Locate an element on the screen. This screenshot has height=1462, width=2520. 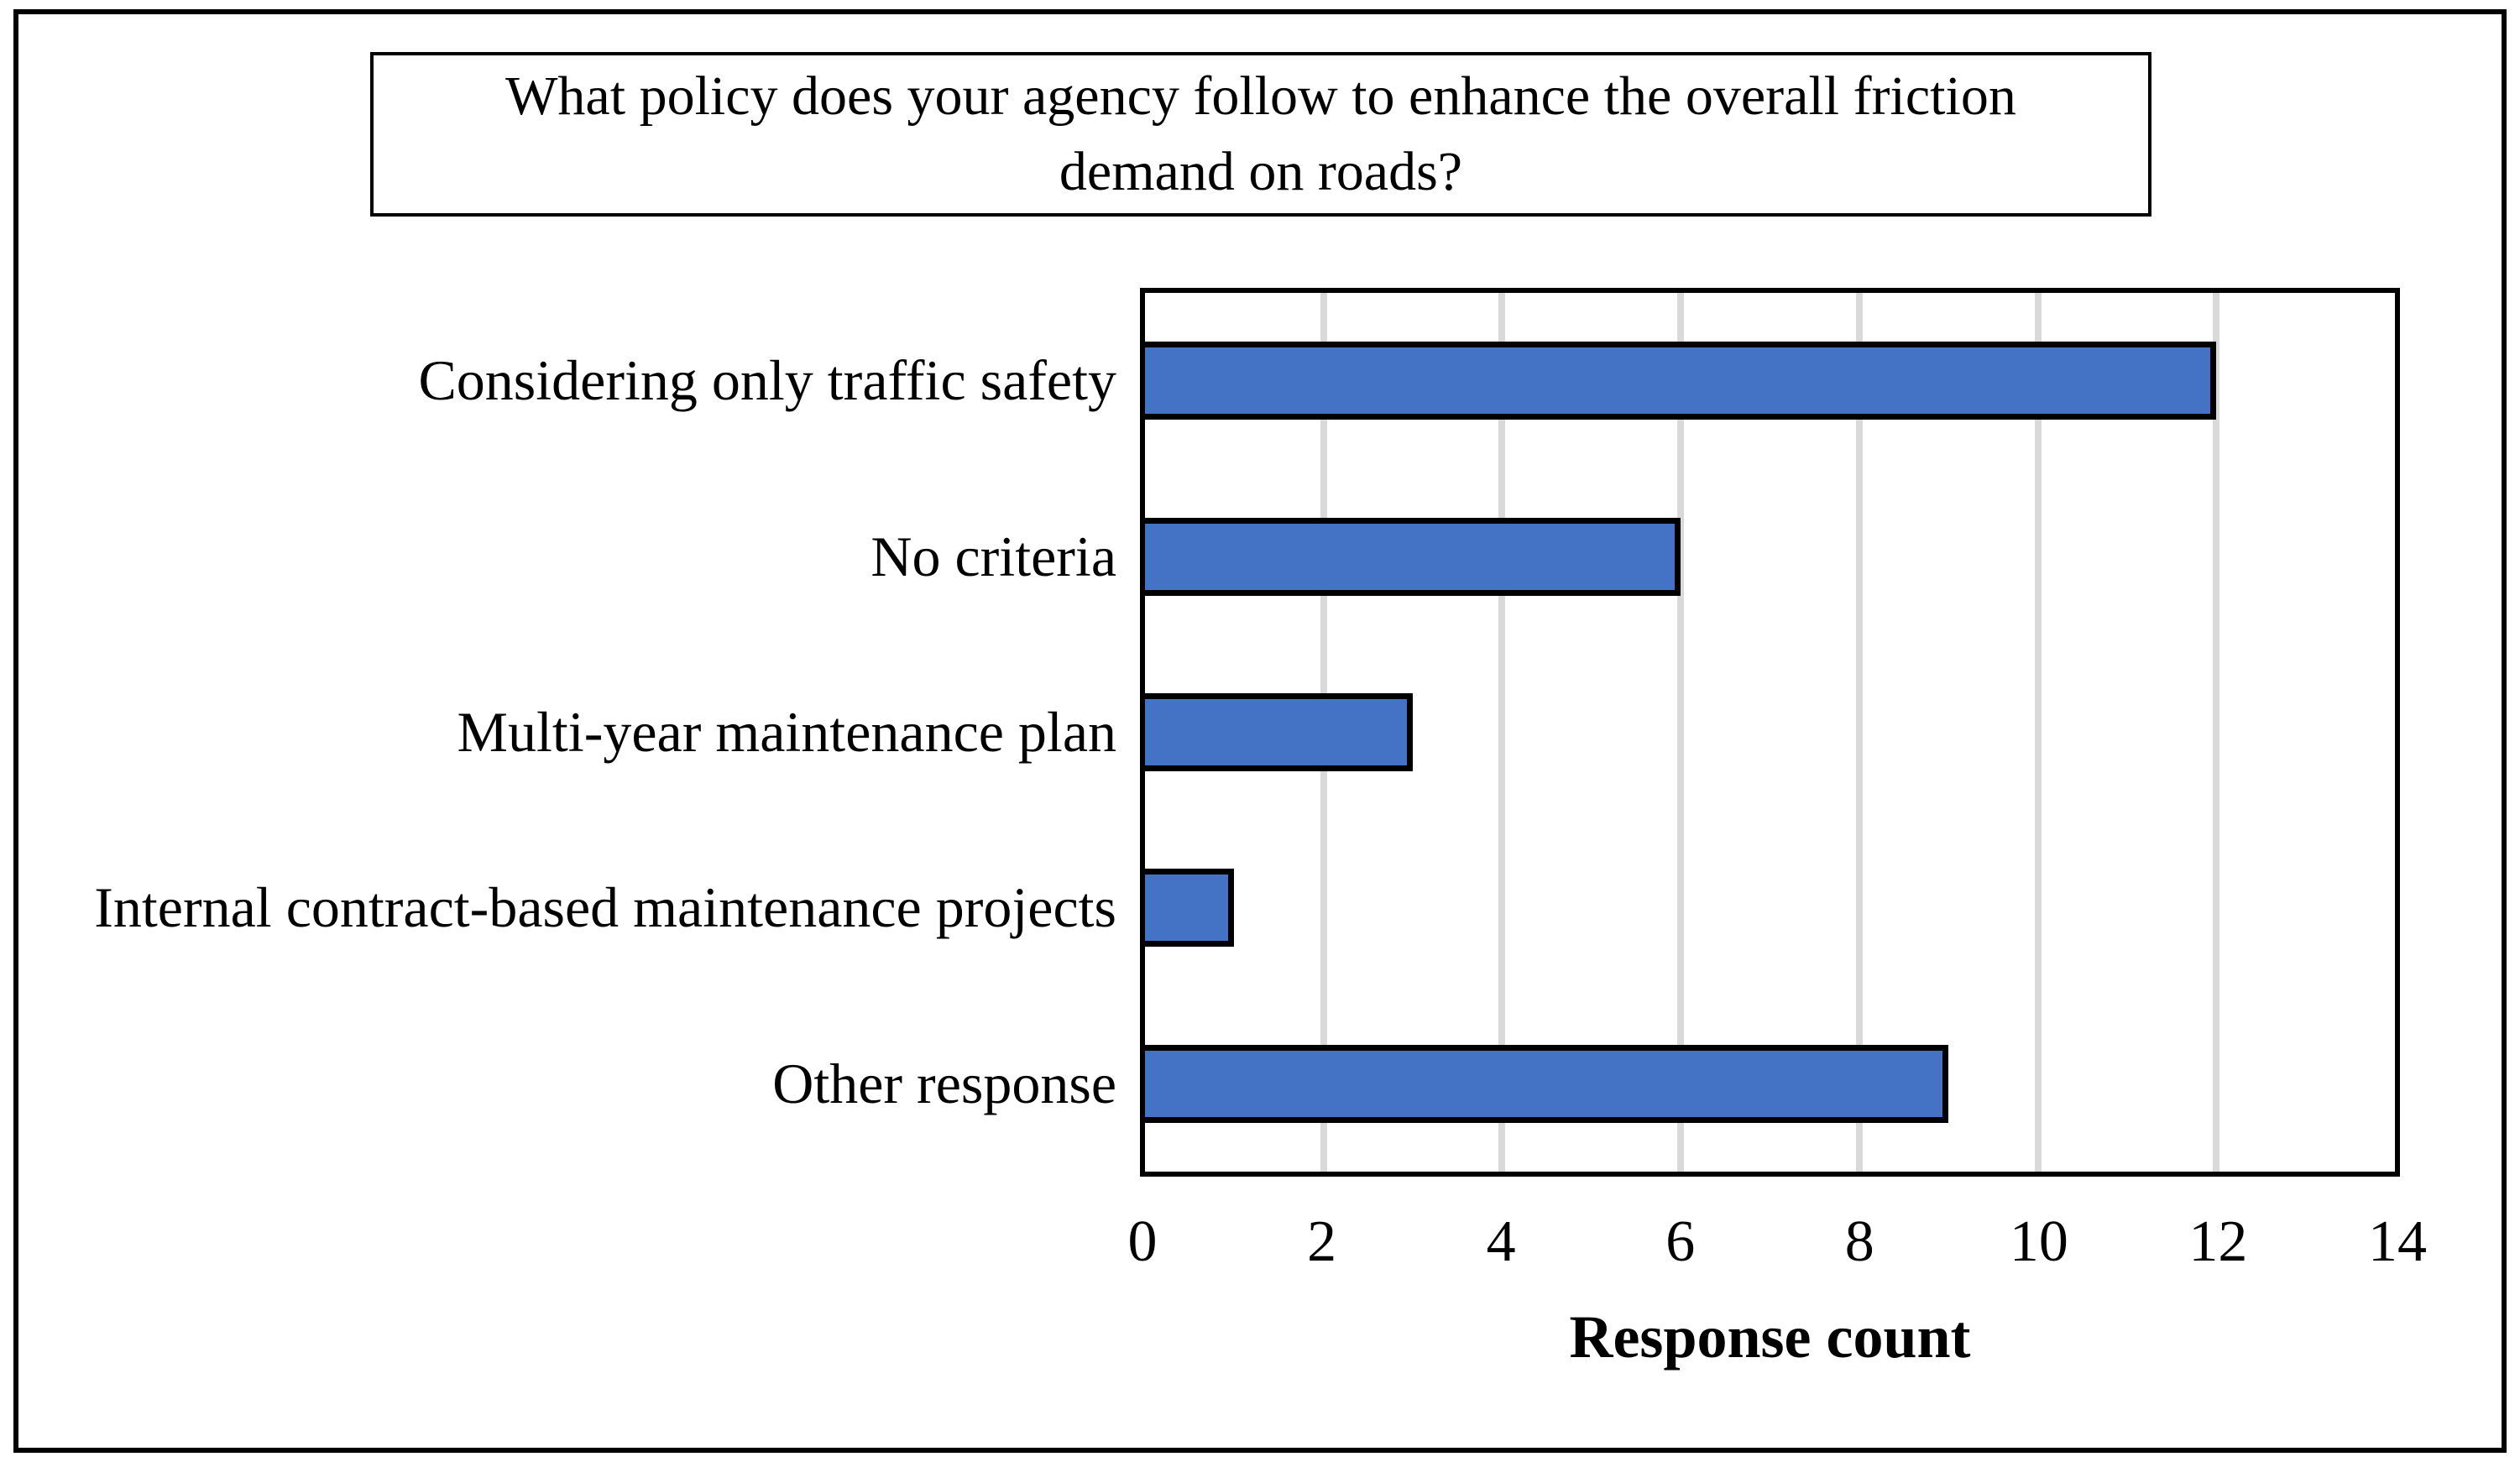
x-axis-title: Response count is located at coordinates (1770, 1337).